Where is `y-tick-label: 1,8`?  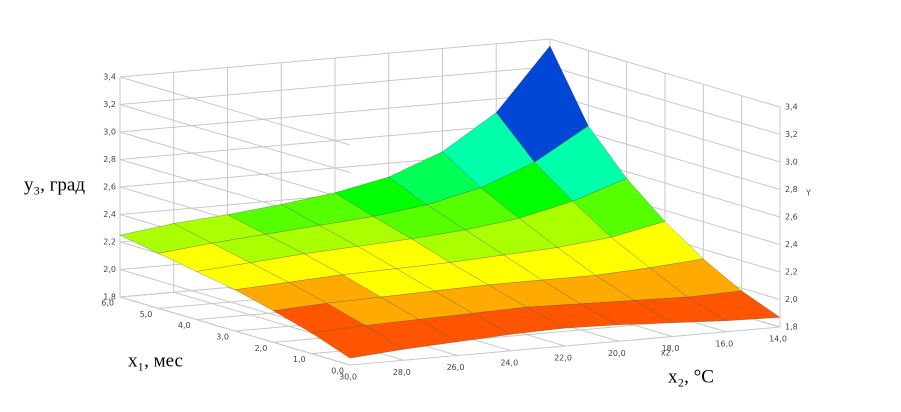
y-tick-label: 1,8 is located at coordinates (109, 297).